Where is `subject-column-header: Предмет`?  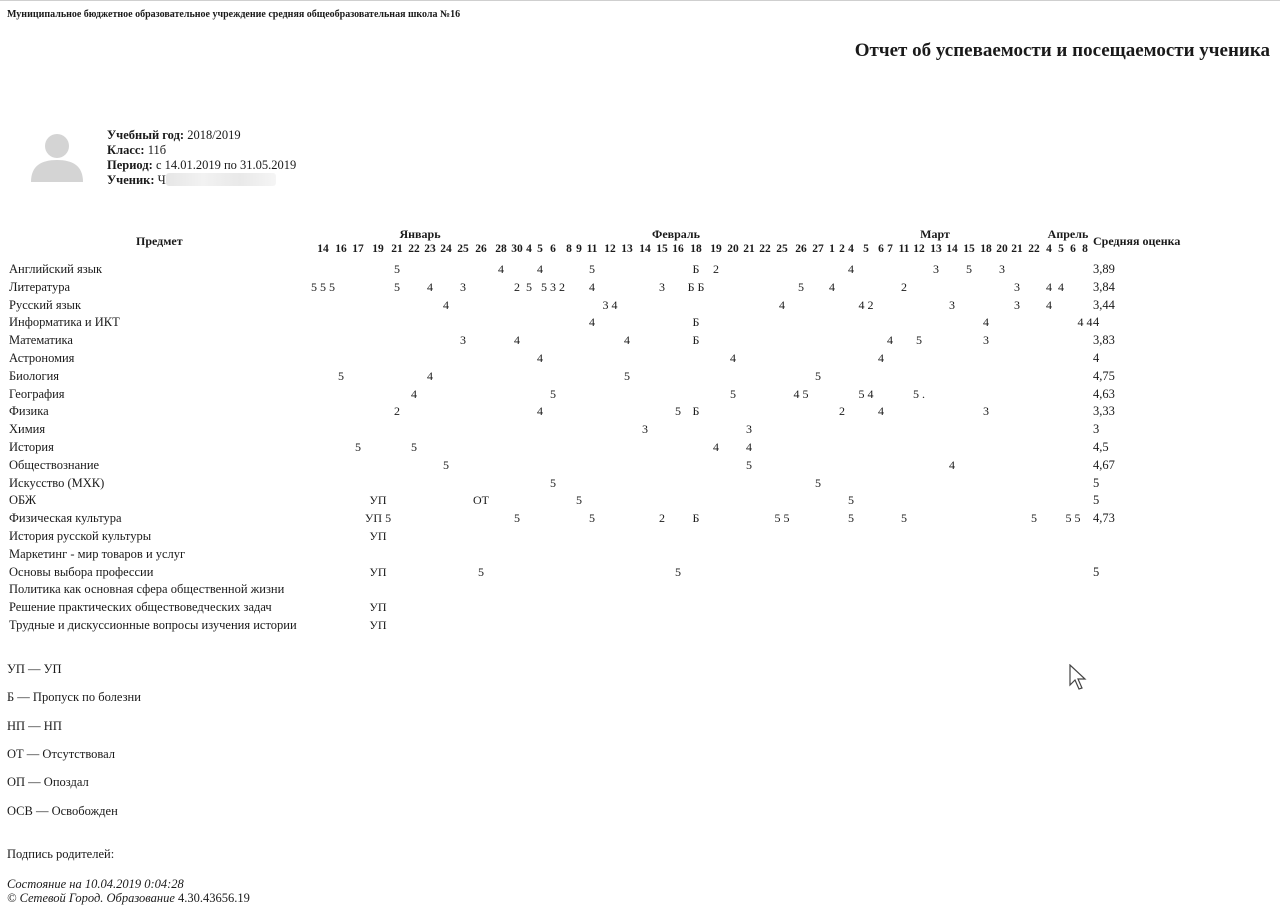 subject-column-header: Предмет is located at coordinates (159, 241).